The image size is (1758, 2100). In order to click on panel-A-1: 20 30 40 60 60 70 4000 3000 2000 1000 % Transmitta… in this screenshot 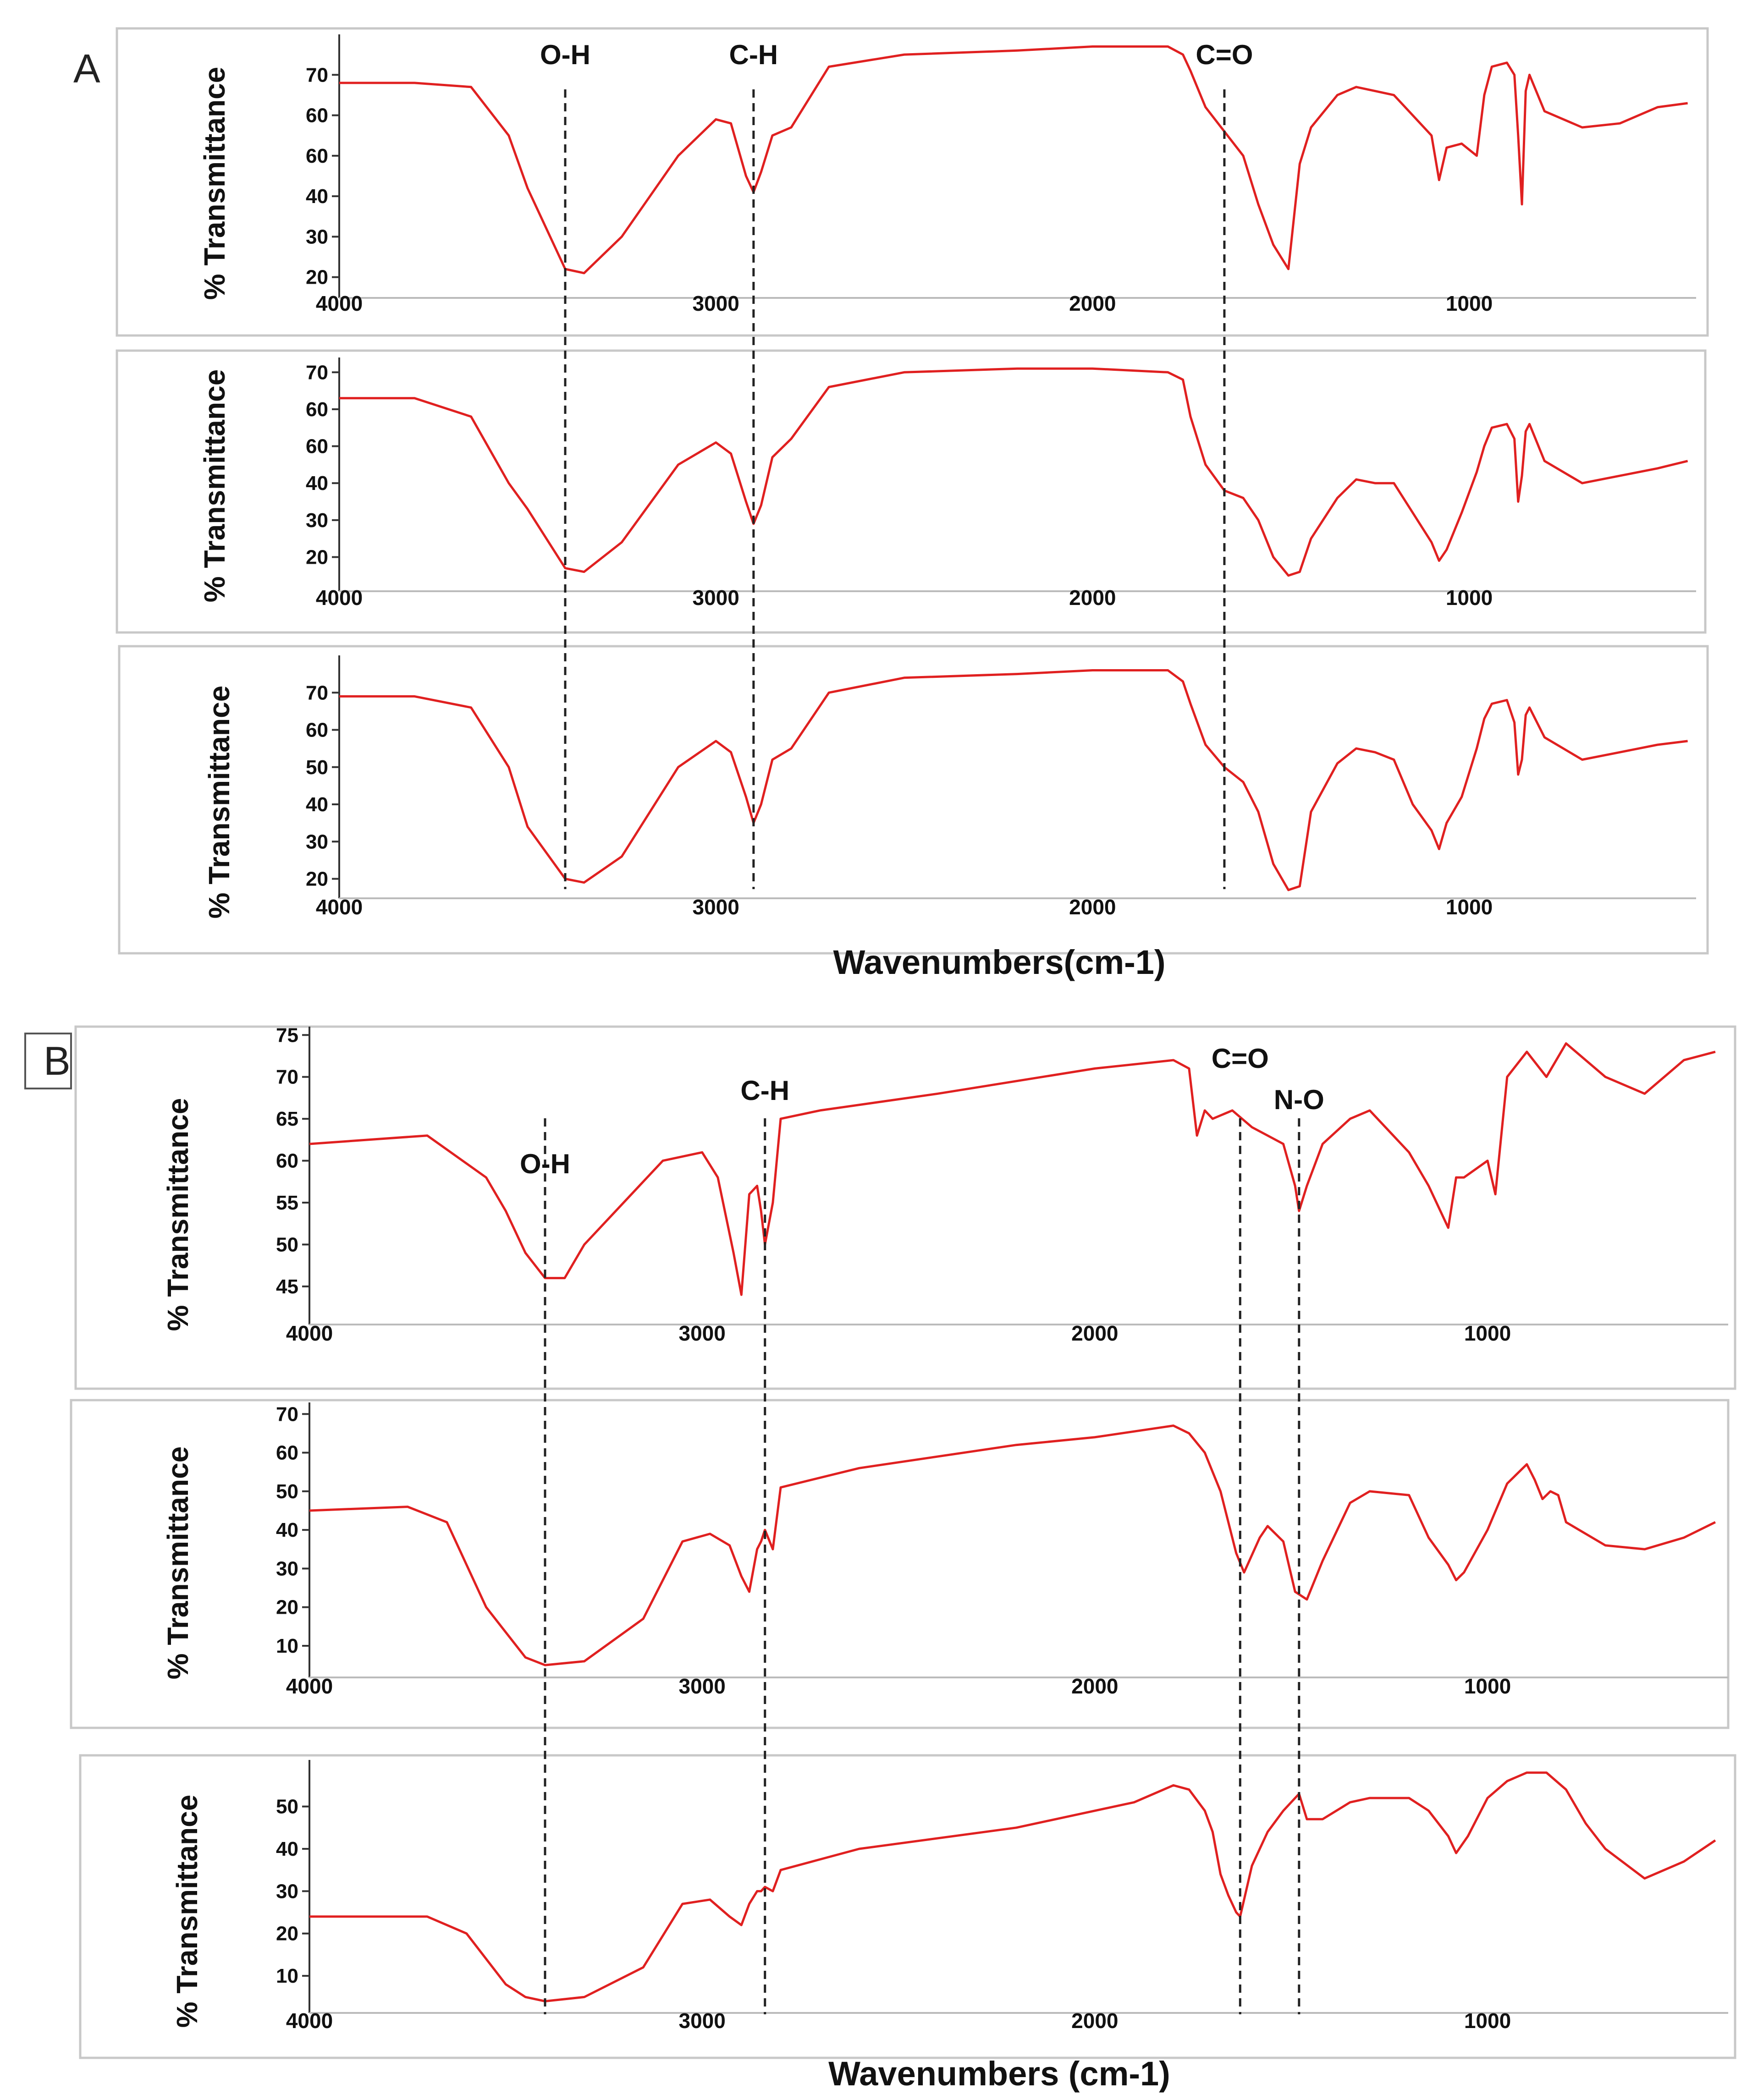, I will do `click(913, 182)`.